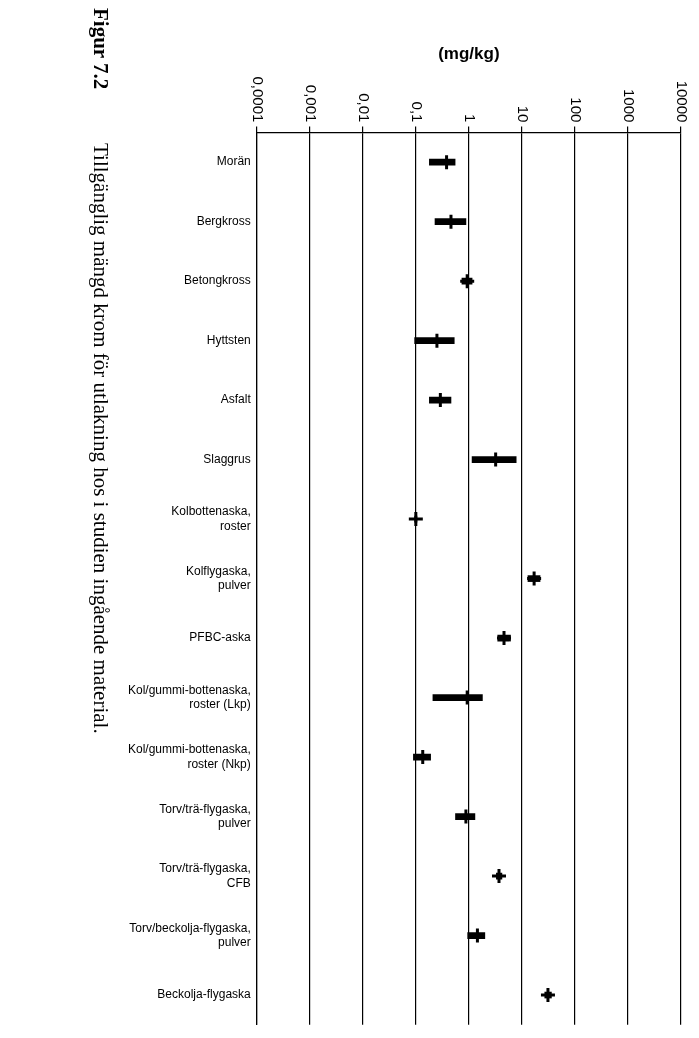 Image resolution: width=699 pixels, height=1038 pixels. What do you see at coordinates (233, 161) in the screenshot?
I see `y-tick-label: Morän` at bounding box center [233, 161].